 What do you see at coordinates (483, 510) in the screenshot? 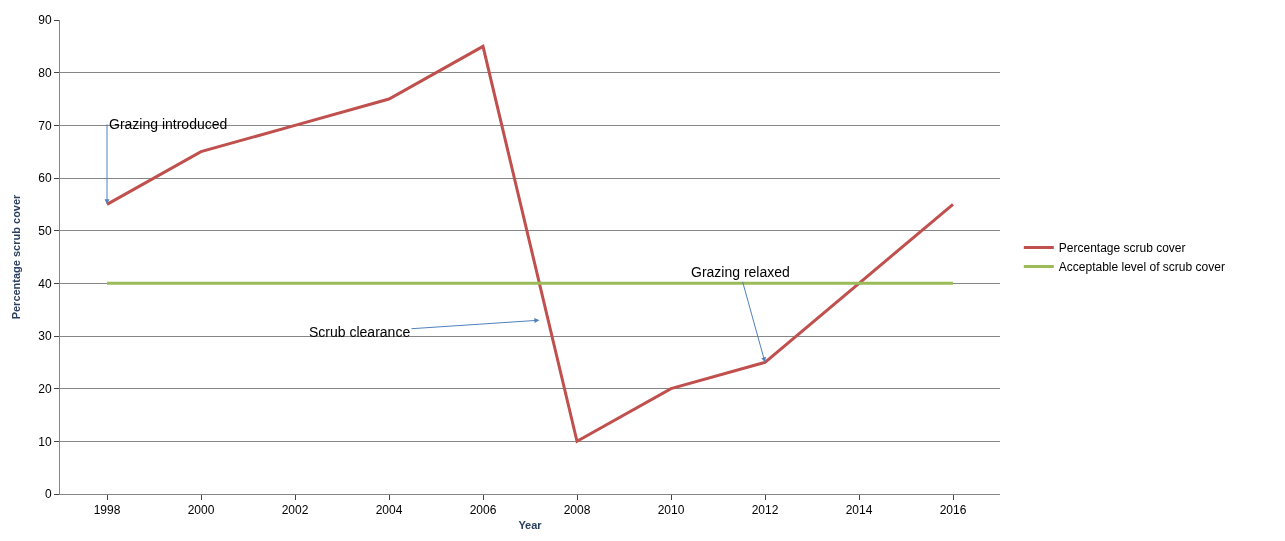
I see `x-tick-label: 2006` at bounding box center [483, 510].